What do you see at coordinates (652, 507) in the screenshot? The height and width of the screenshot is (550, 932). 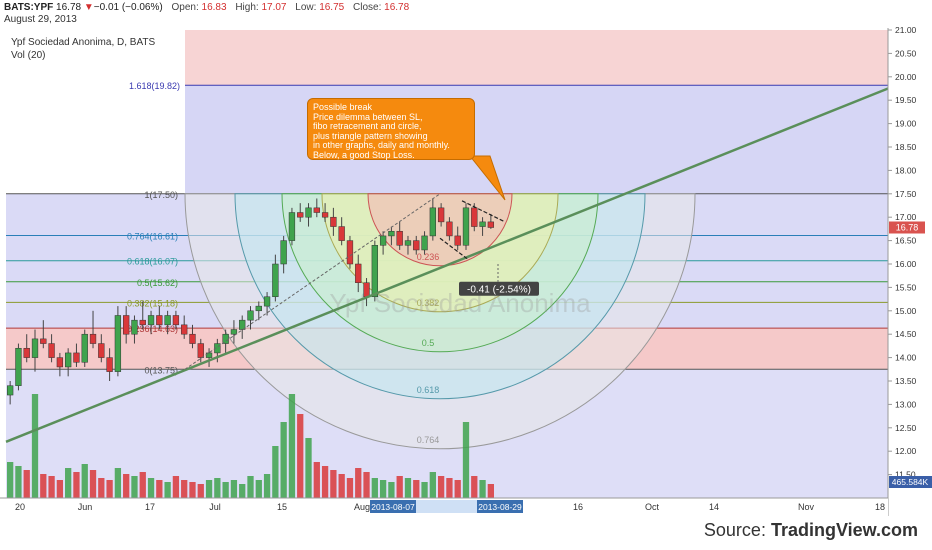 I see `x-tick-label: Oct` at bounding box center [652, 507].